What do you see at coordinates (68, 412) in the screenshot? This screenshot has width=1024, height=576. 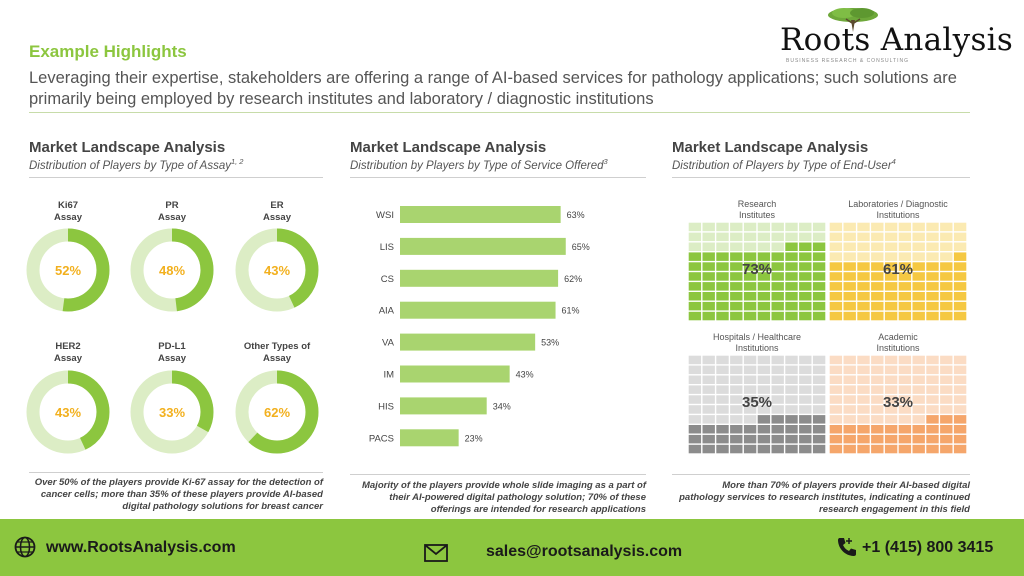 I see `donut-slice` at bounding box center [68, 412].